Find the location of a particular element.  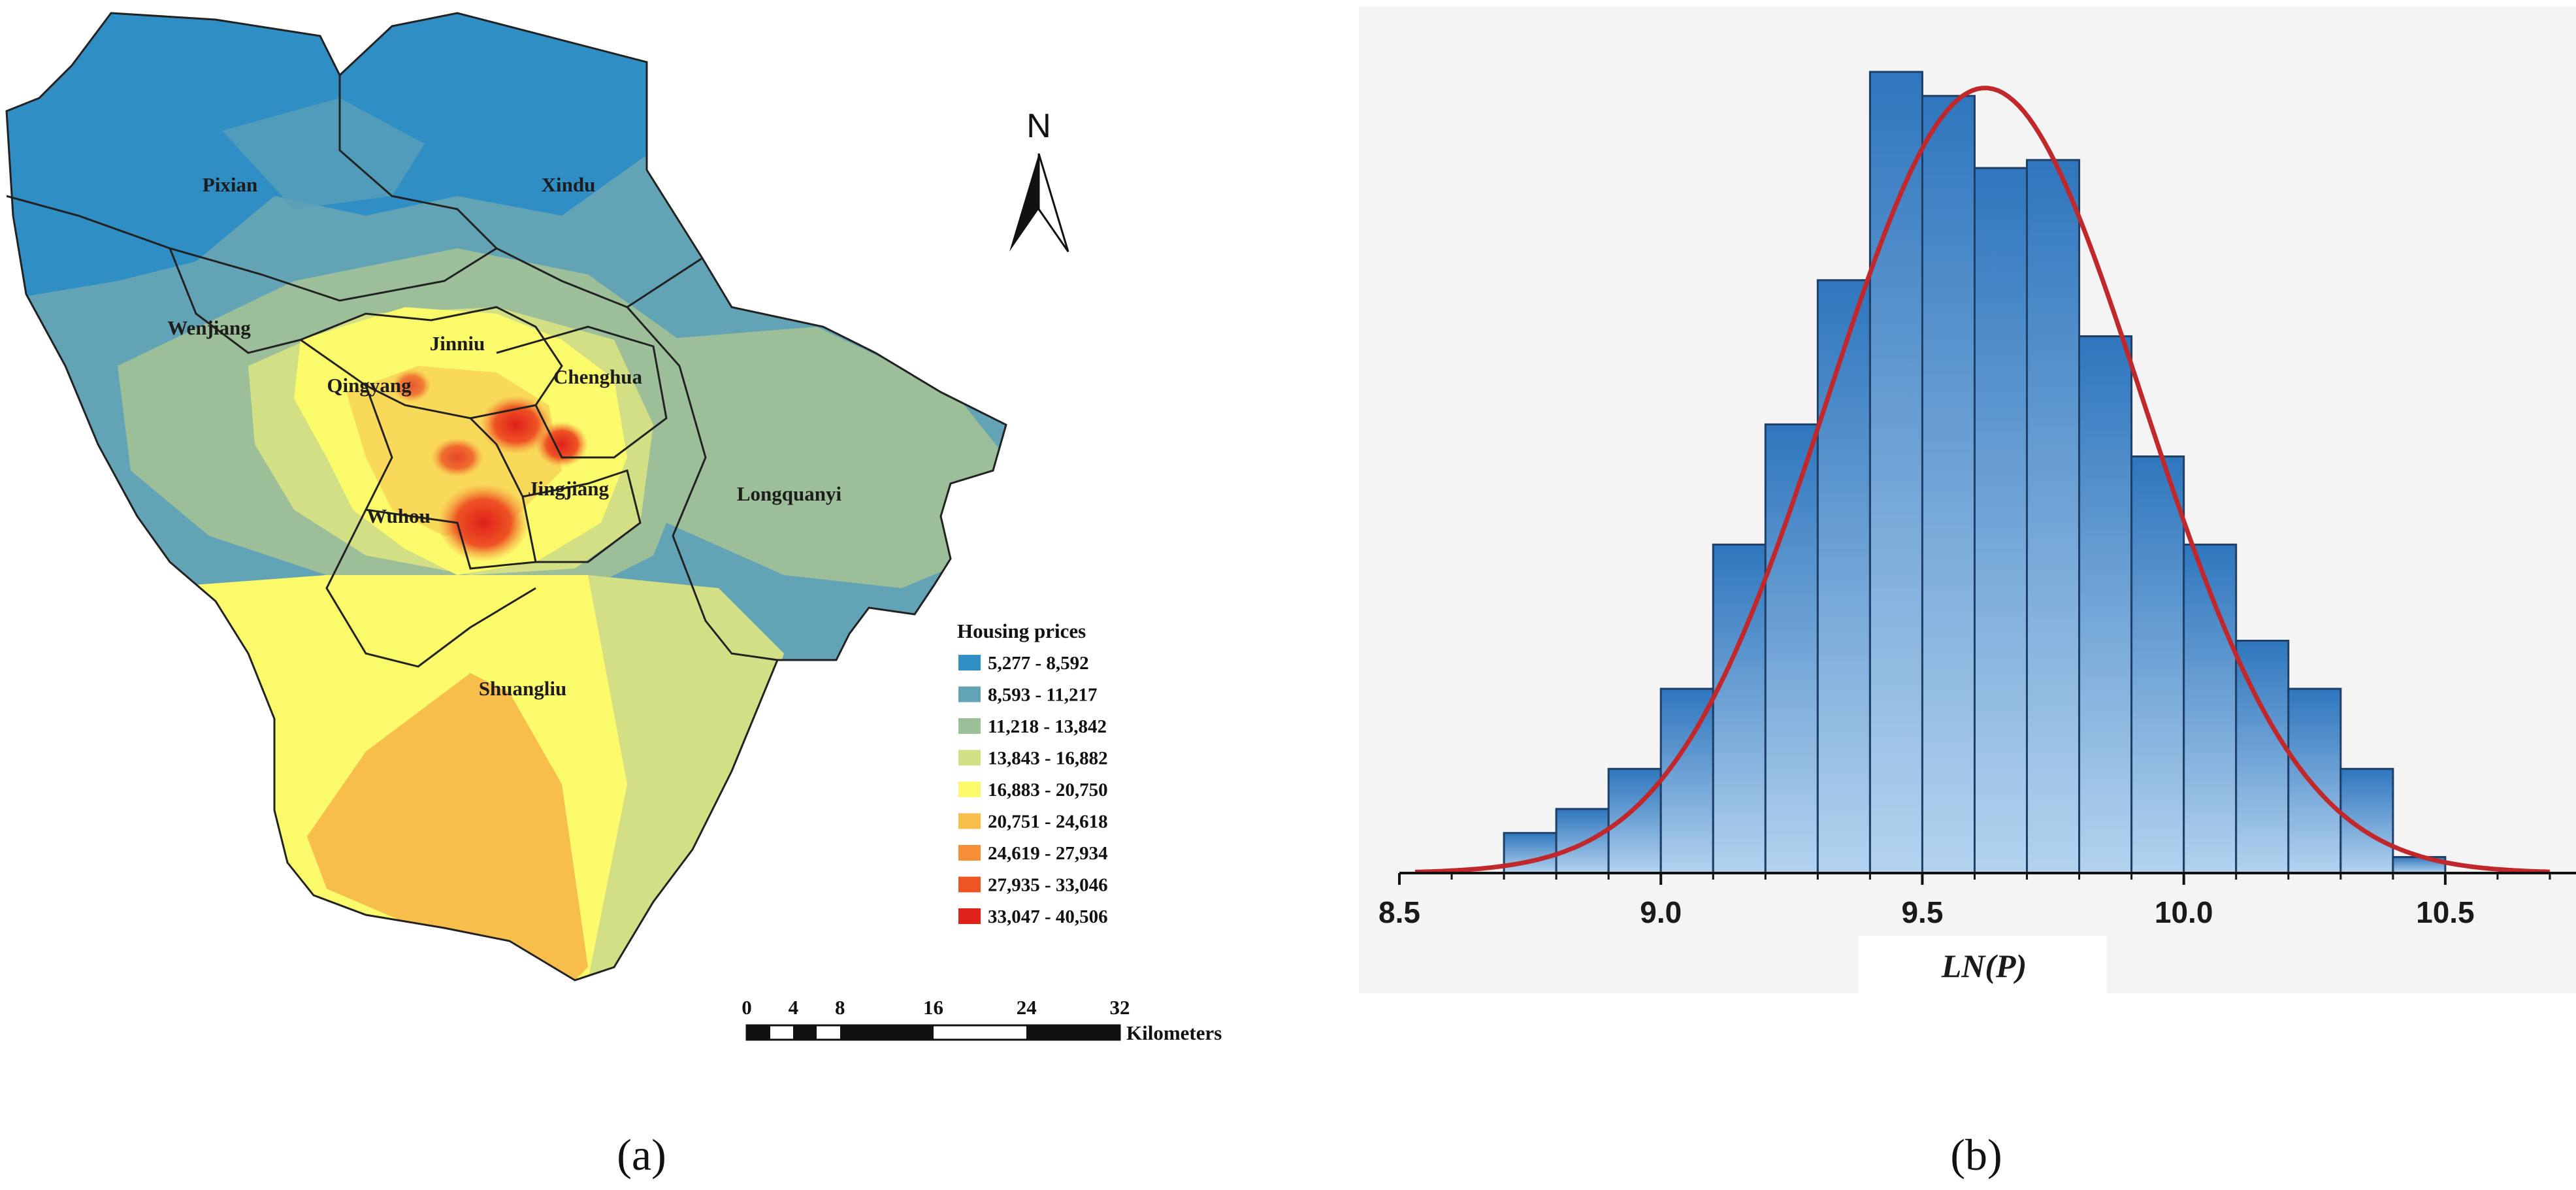

region-label-jinniu: Jinniu is located at coordinates (457, 343).